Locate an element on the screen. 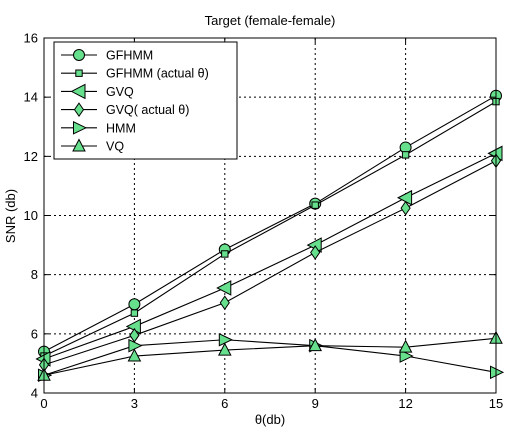  legend-label: GFHMM is located at coordinates (129, 56).